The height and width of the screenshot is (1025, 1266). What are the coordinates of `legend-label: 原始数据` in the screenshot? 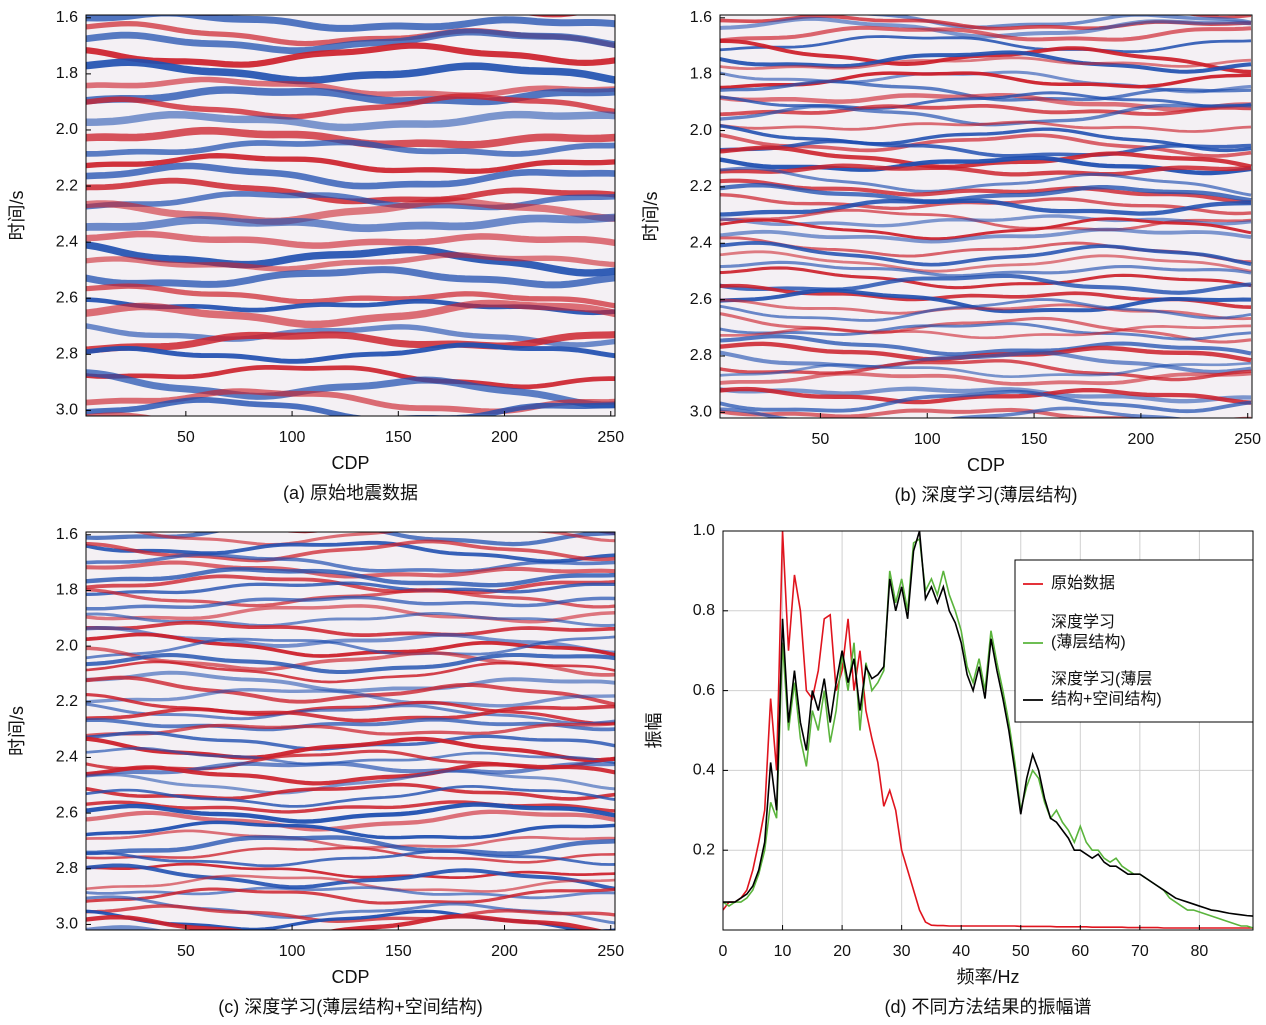 It's located at (1083, 583).